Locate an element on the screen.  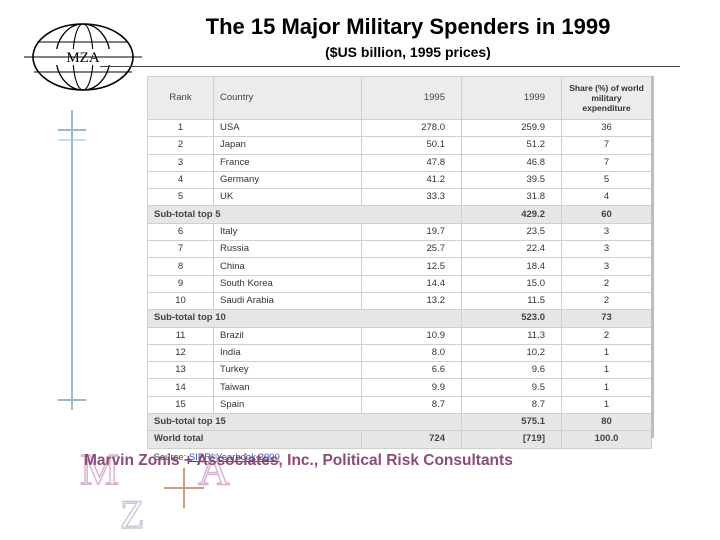
logo-letter-a: A is located at coordinates (214, 469).